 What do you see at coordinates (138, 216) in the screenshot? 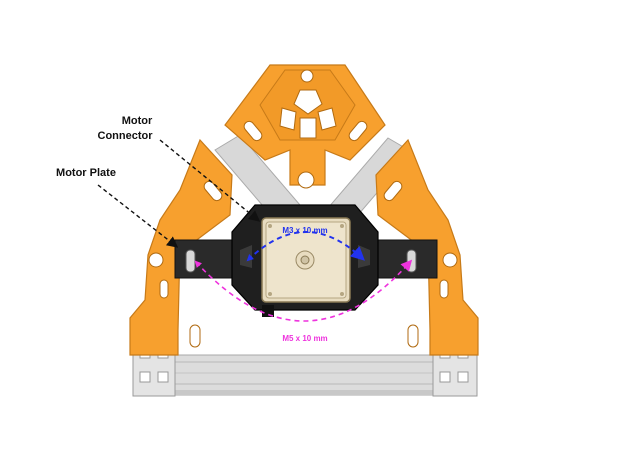
I see `motor-plate-leader` at bounding box center [138, 216].